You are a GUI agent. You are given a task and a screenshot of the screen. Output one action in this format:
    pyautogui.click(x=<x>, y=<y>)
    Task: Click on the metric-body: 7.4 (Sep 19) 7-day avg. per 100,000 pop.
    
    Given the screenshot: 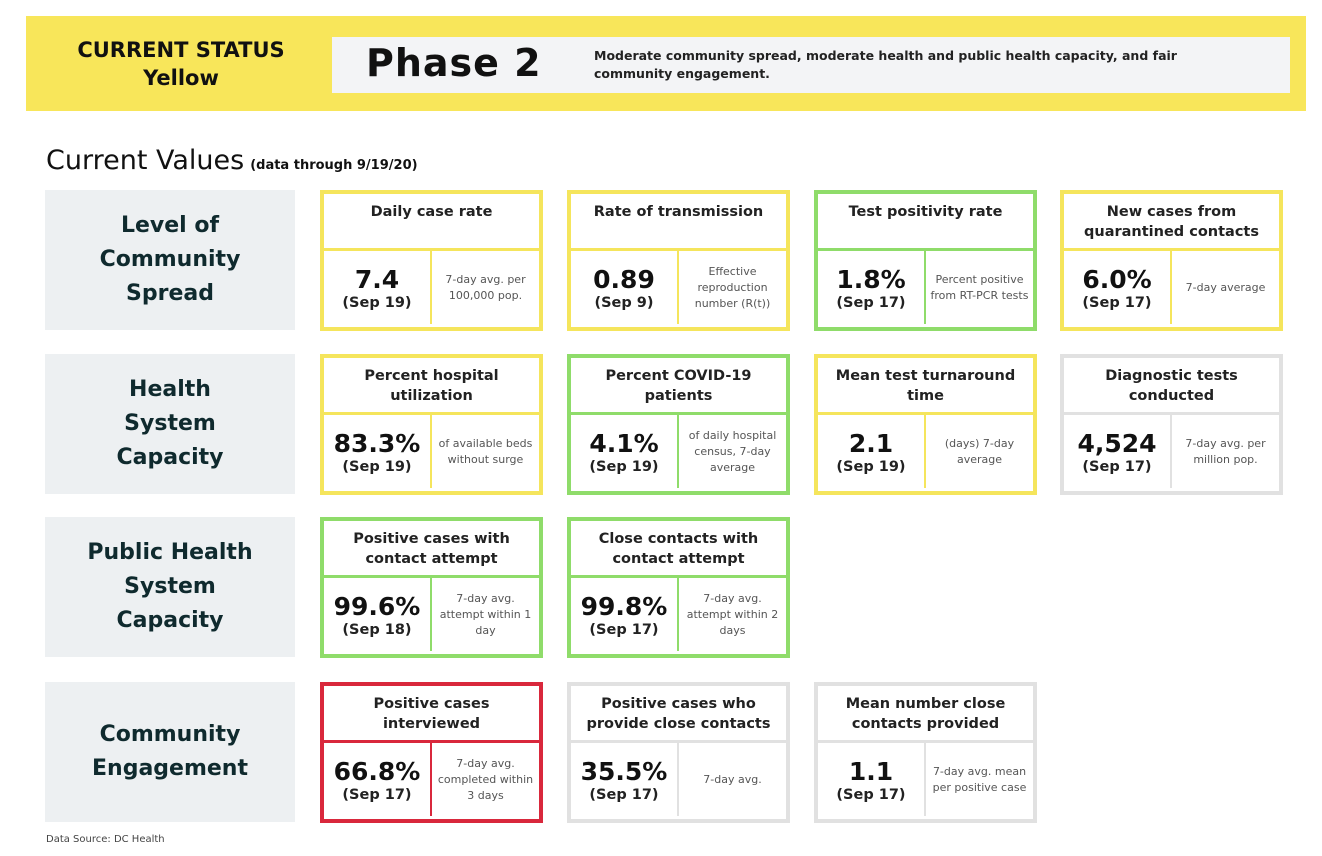 What is the action you would take?
    pyautogui.click(x=431, y=287)
    